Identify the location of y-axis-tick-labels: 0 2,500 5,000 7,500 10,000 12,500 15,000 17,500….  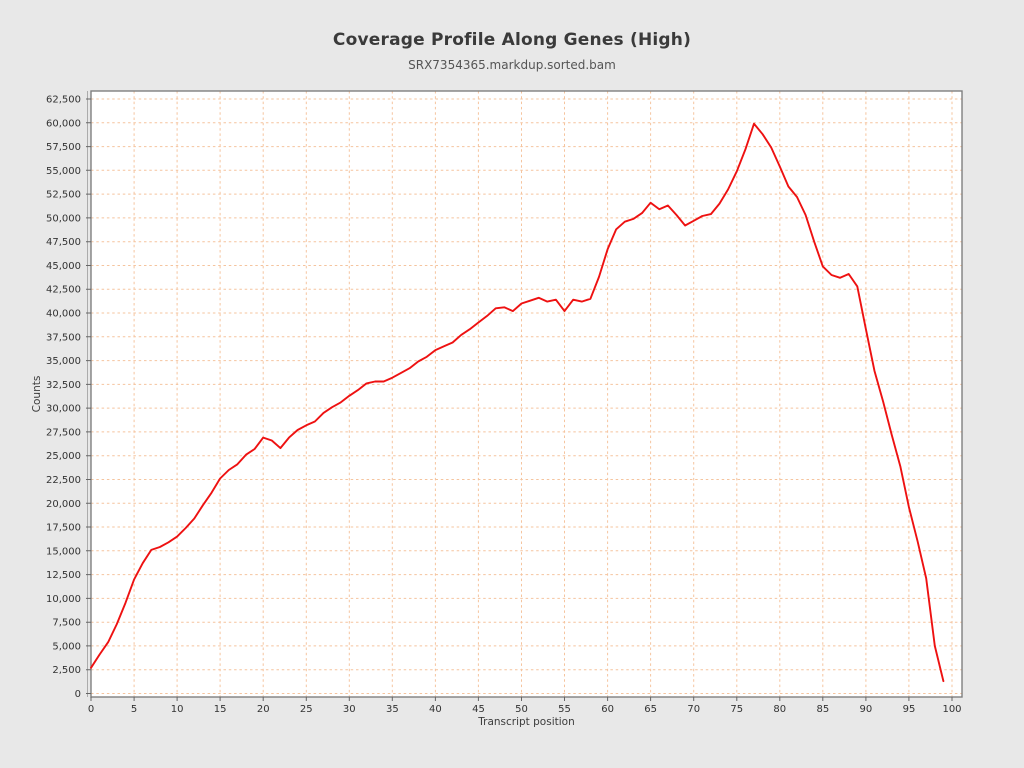
(63, 398).